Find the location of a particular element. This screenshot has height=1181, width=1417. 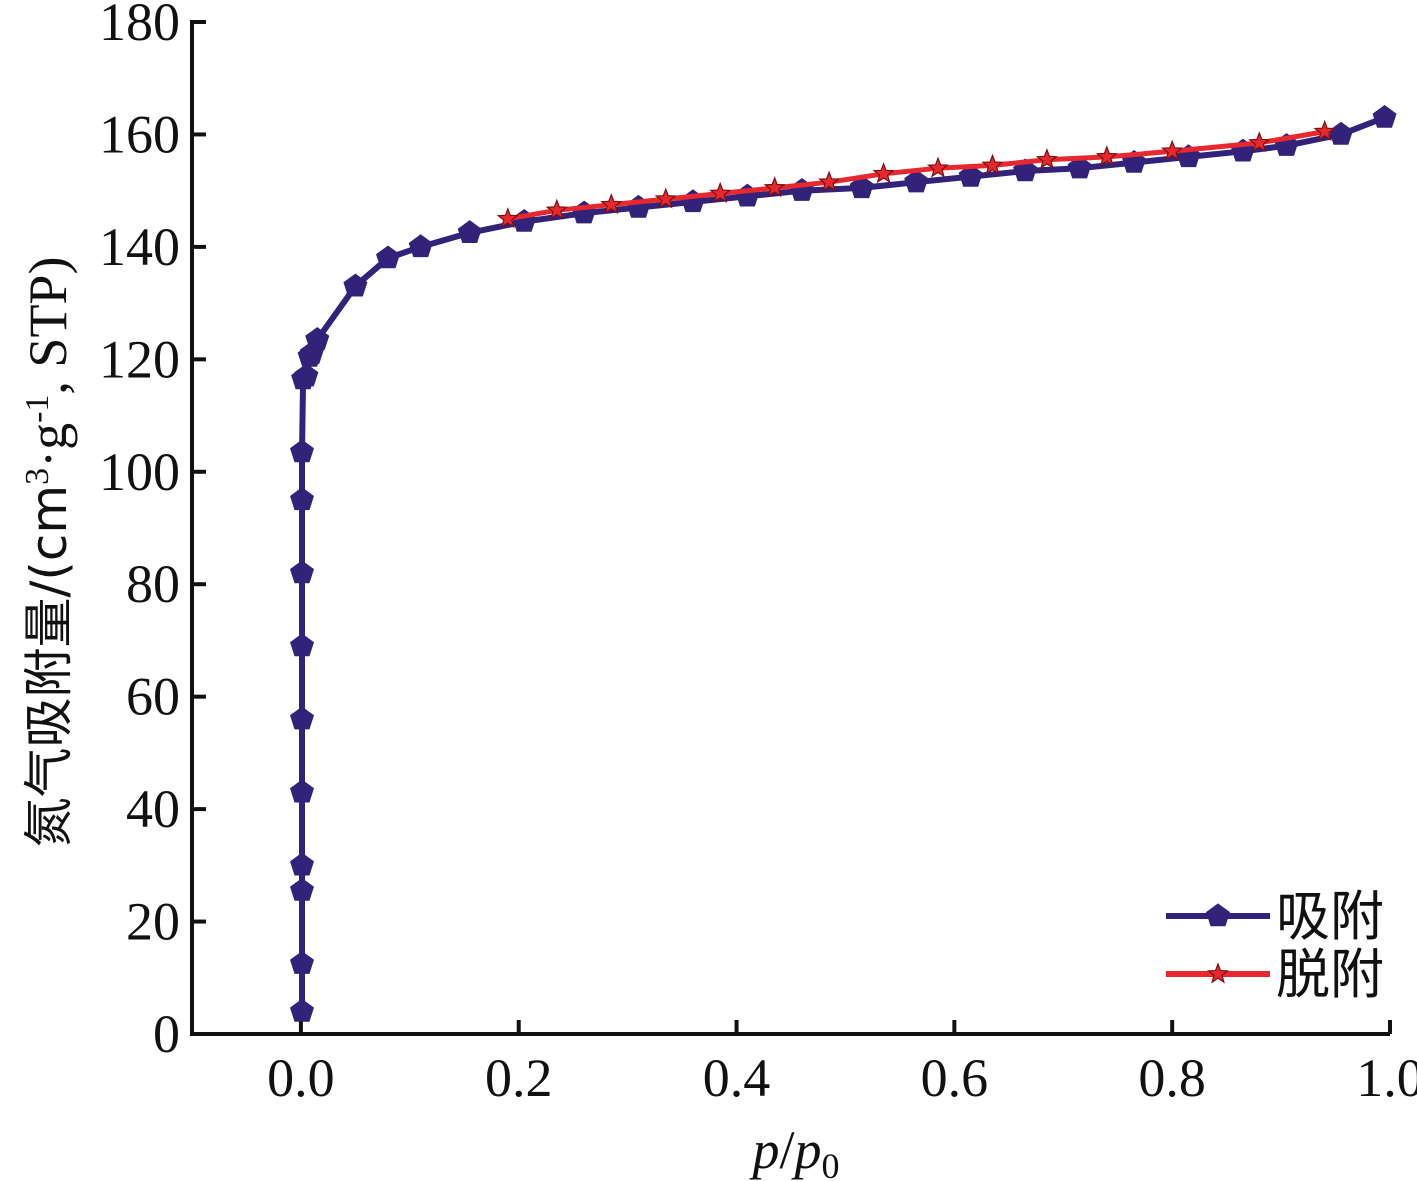

y-axis-title: 氮气吸附量/(cm3·g-1, STP) is located at coordinates (48, 552).